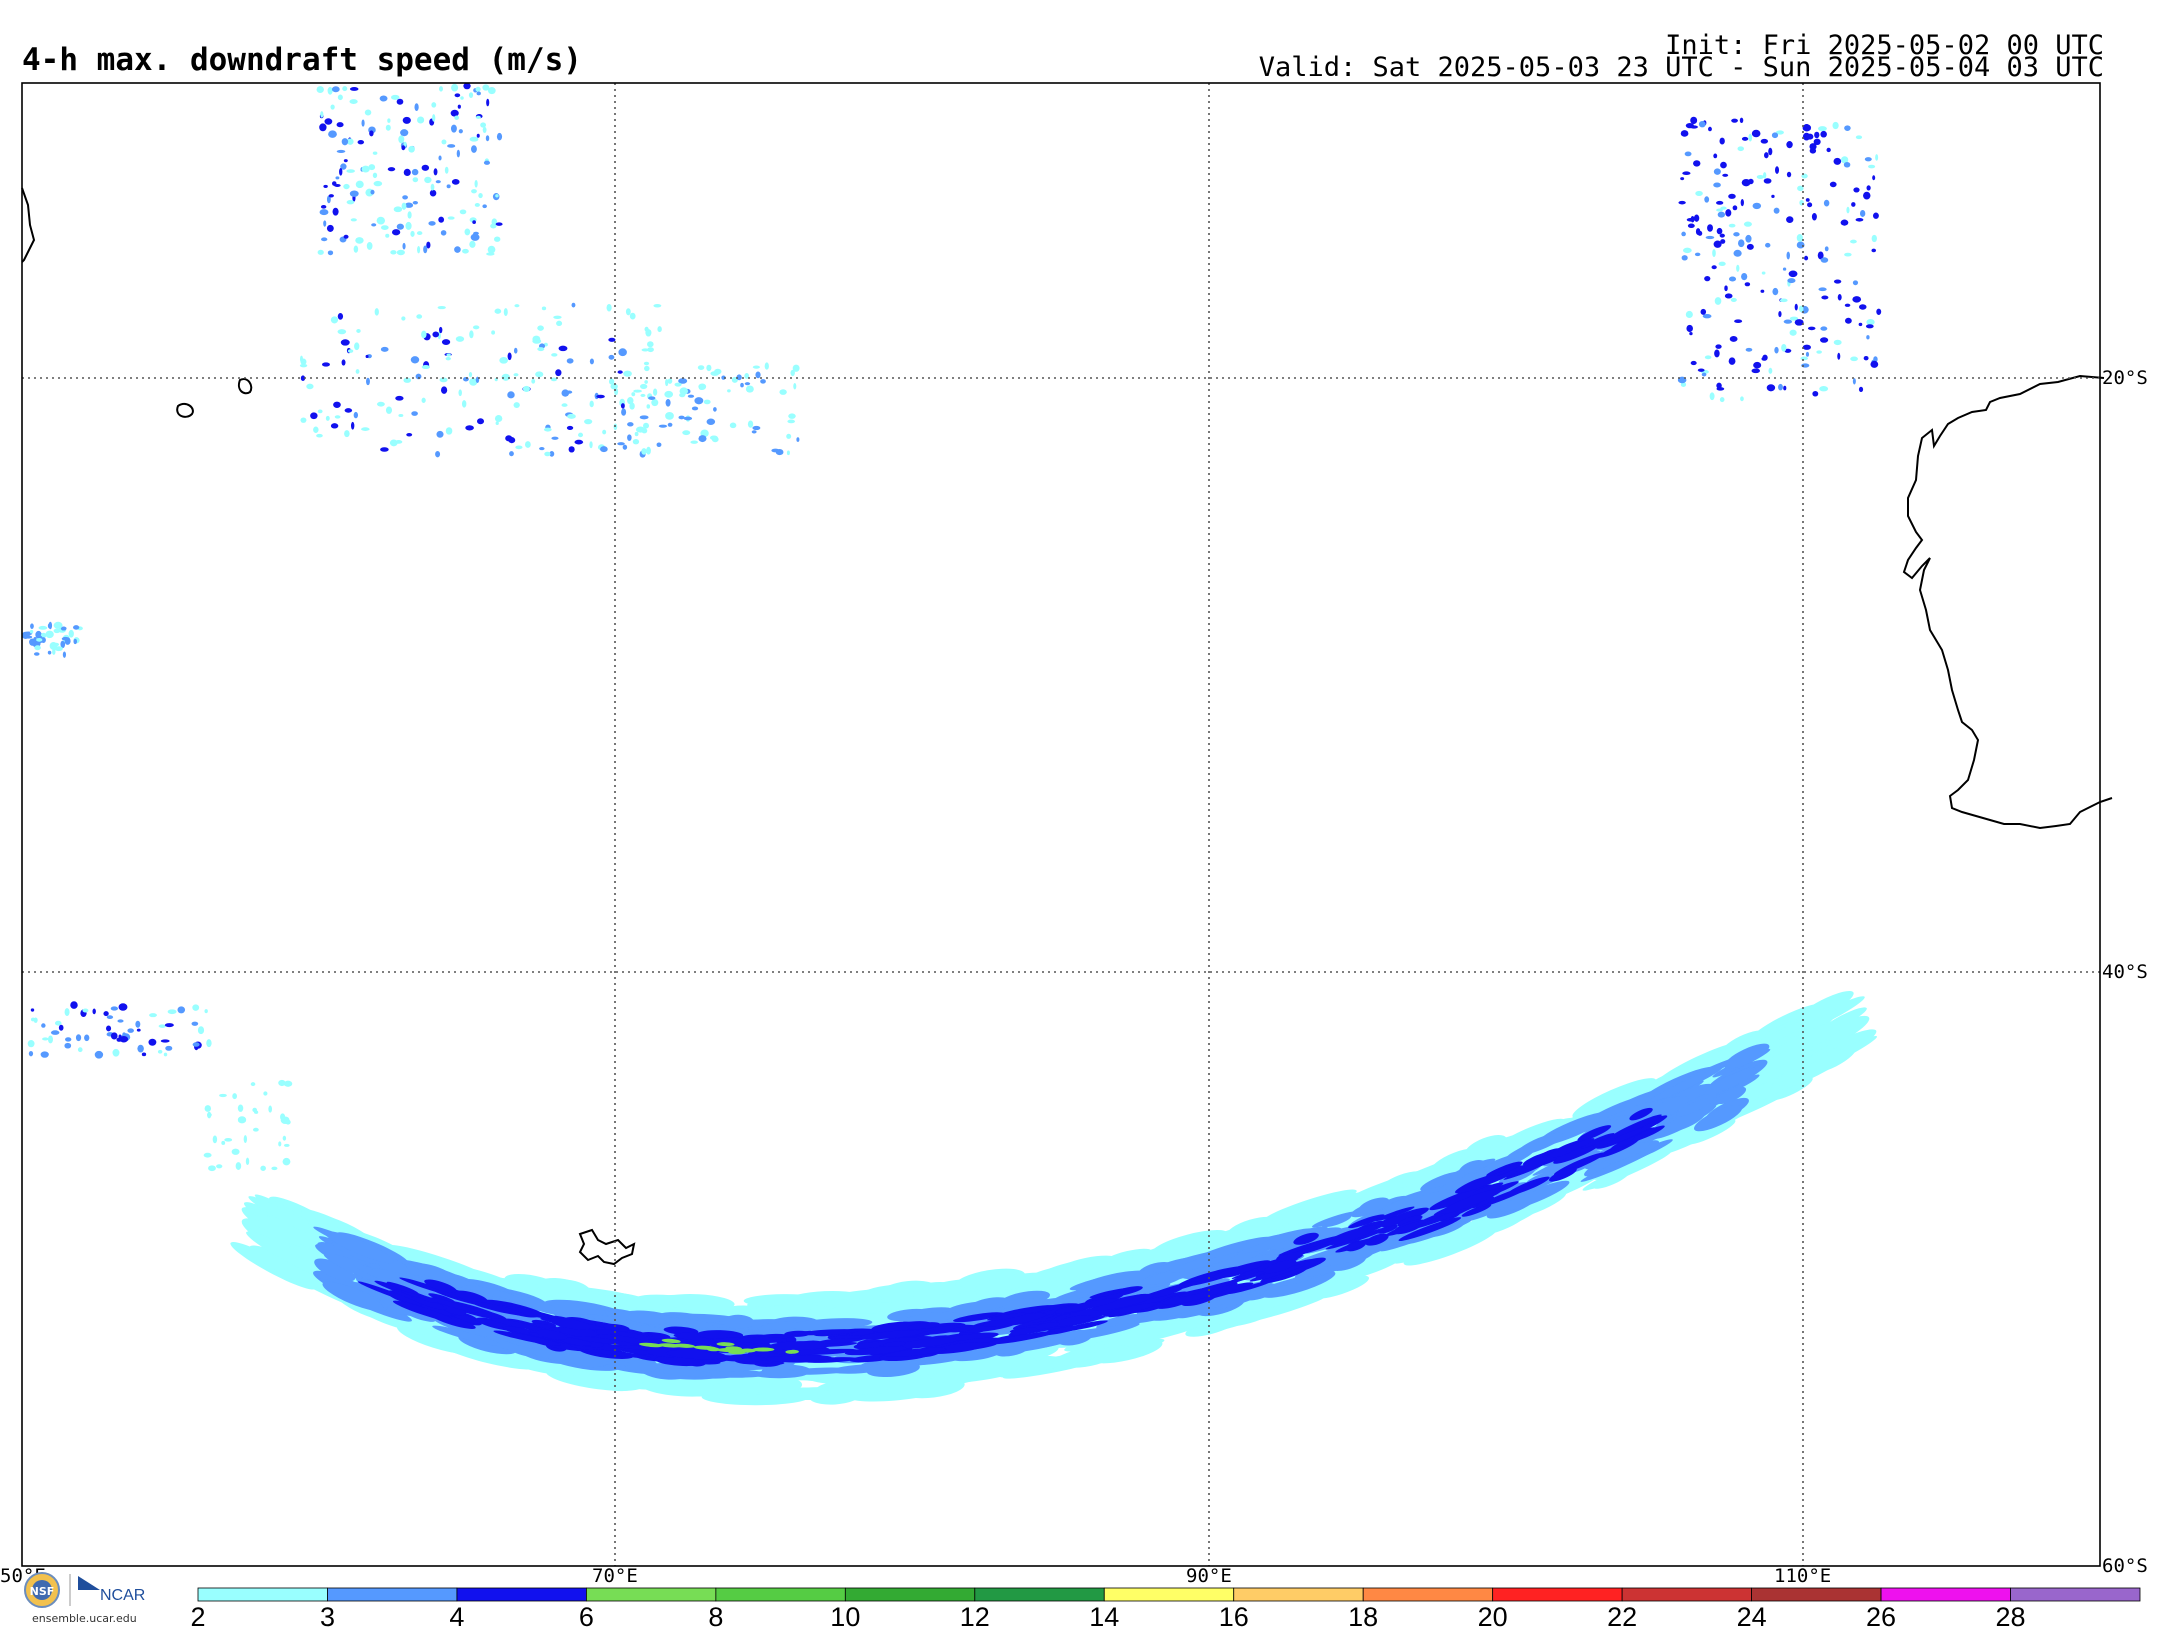  Describe the element at coordinates (615, 1576) in the screenshot. I see `lon-label-70E: 70°E` at that location.